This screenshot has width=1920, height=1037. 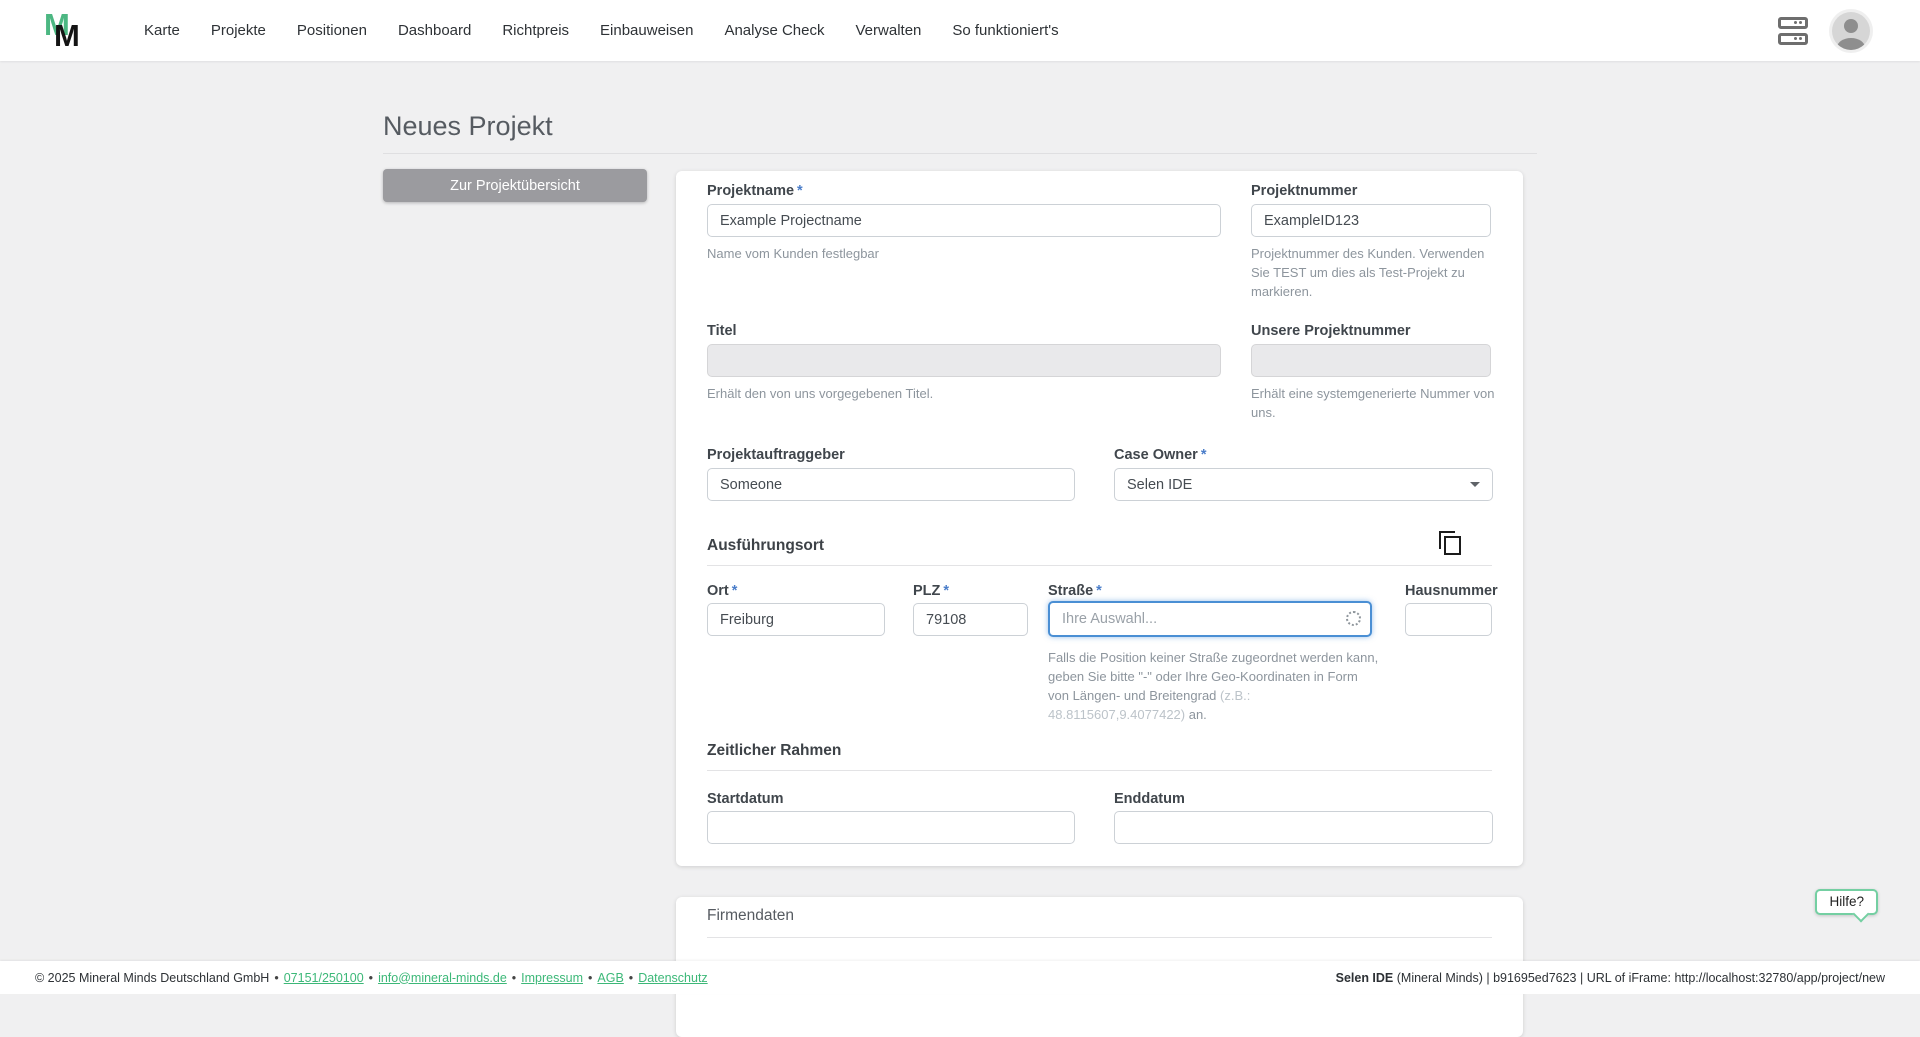 What do you see at coordinates (964, 360) in the screenshot?
I see `titel-input` at bounding box center [964, 360].